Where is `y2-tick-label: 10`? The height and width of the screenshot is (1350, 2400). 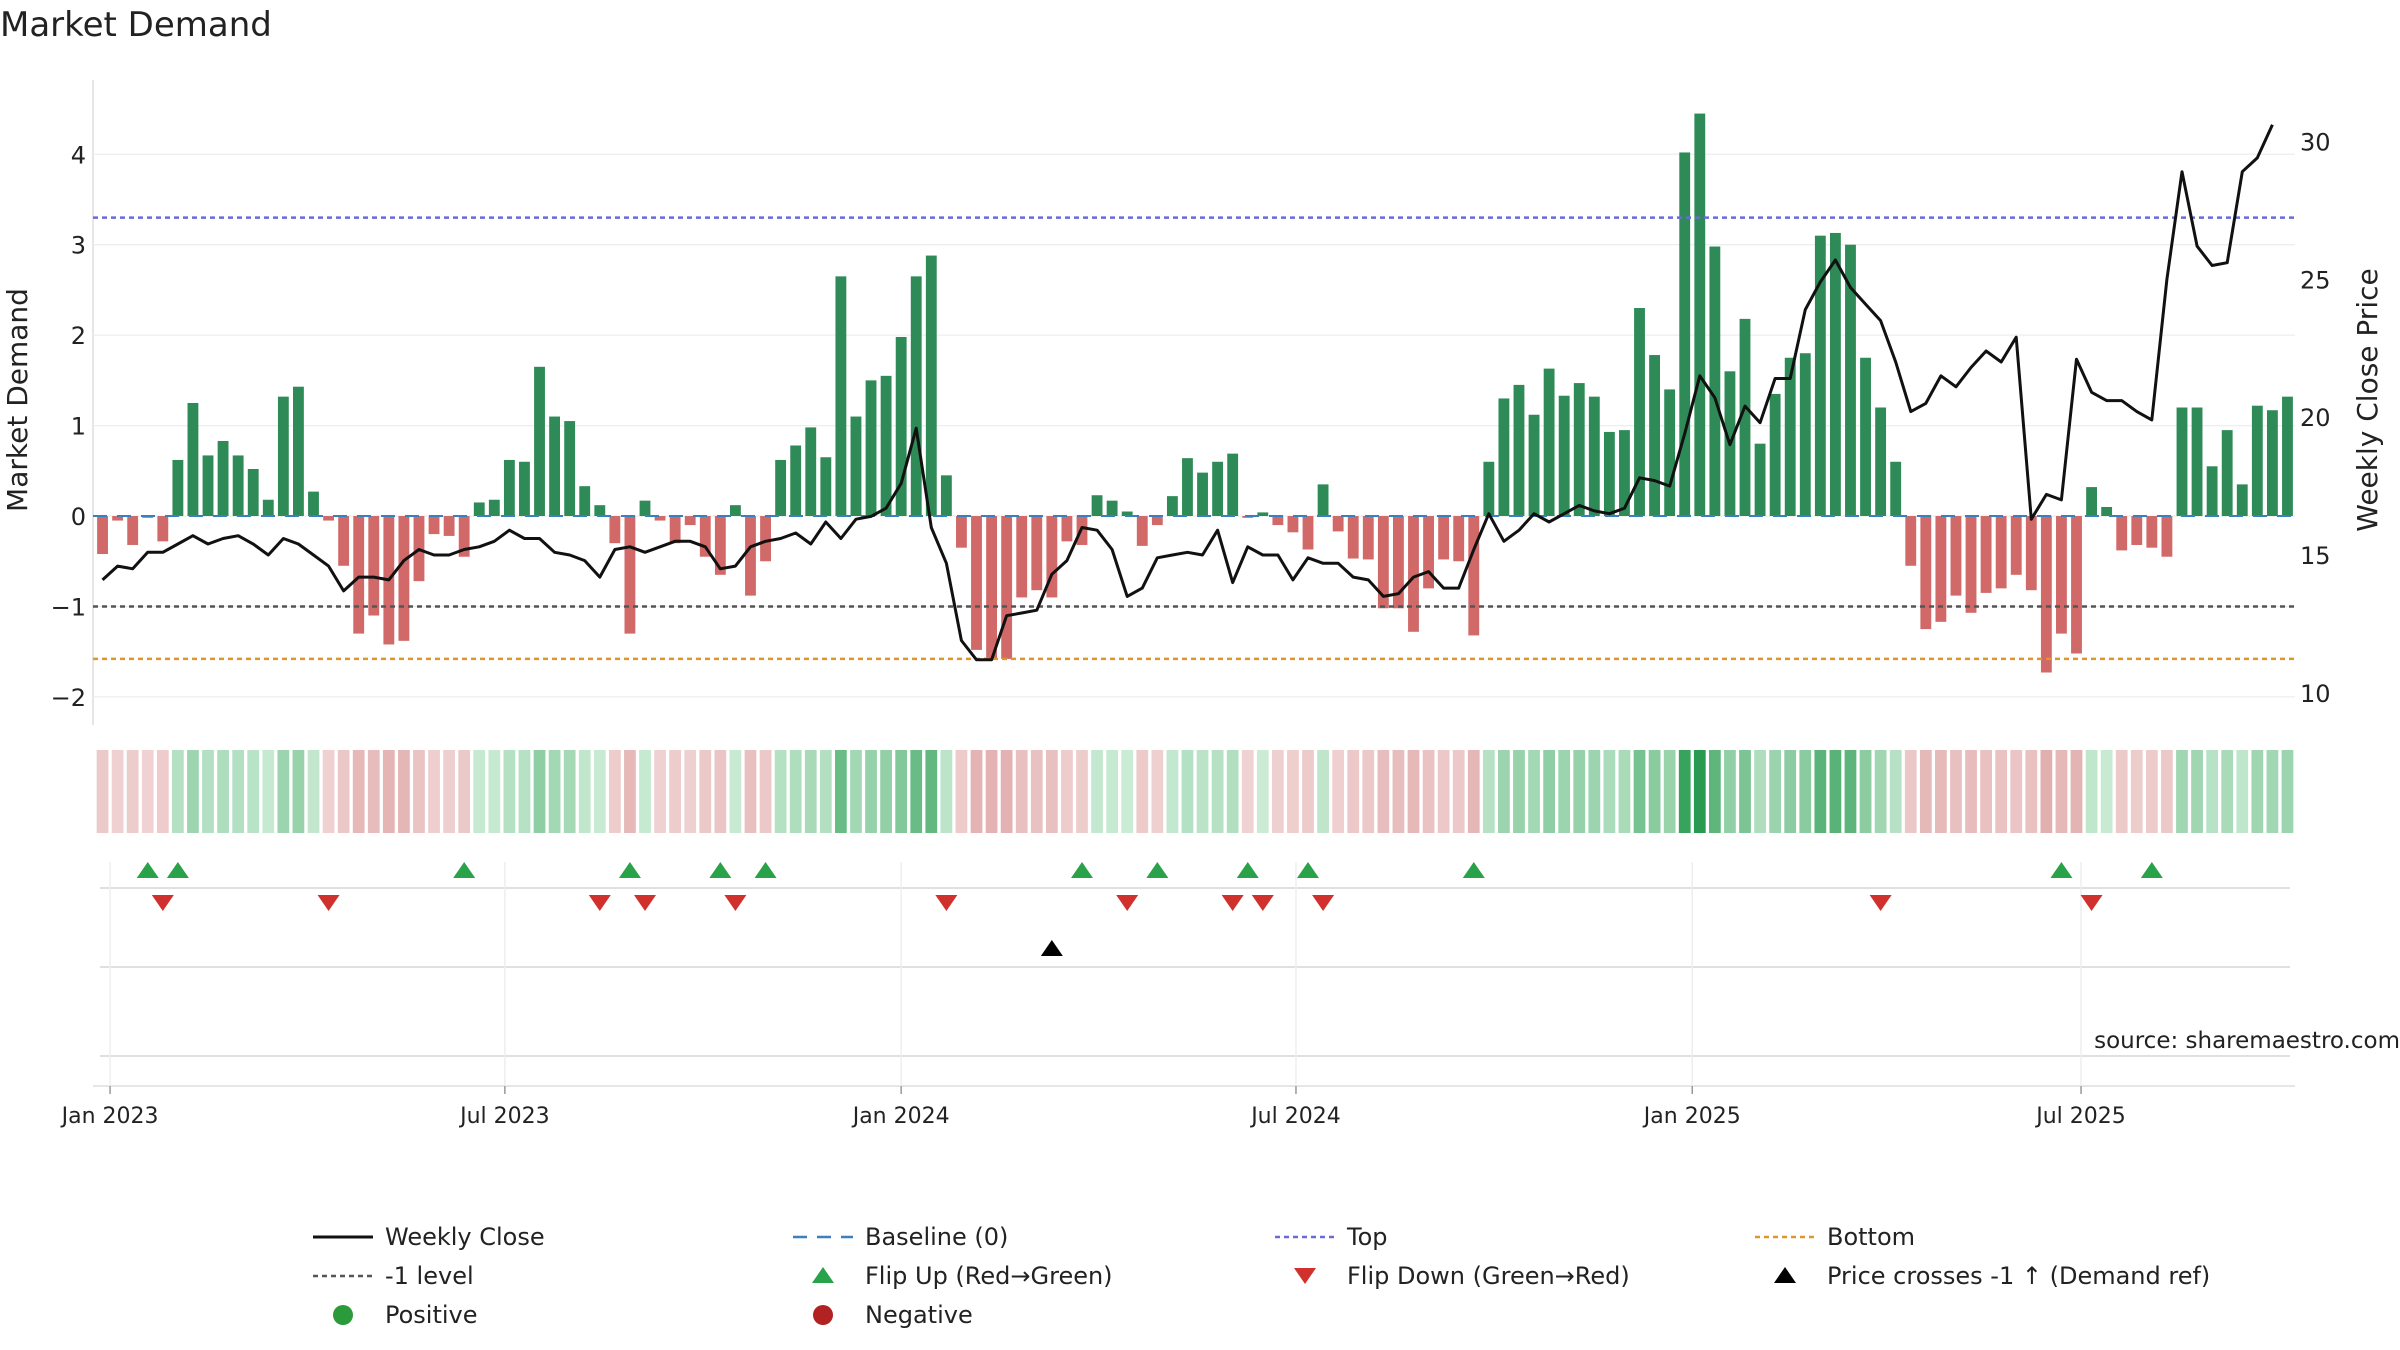 y2-tick-label: 10 is located at coordinates (2315, 694).